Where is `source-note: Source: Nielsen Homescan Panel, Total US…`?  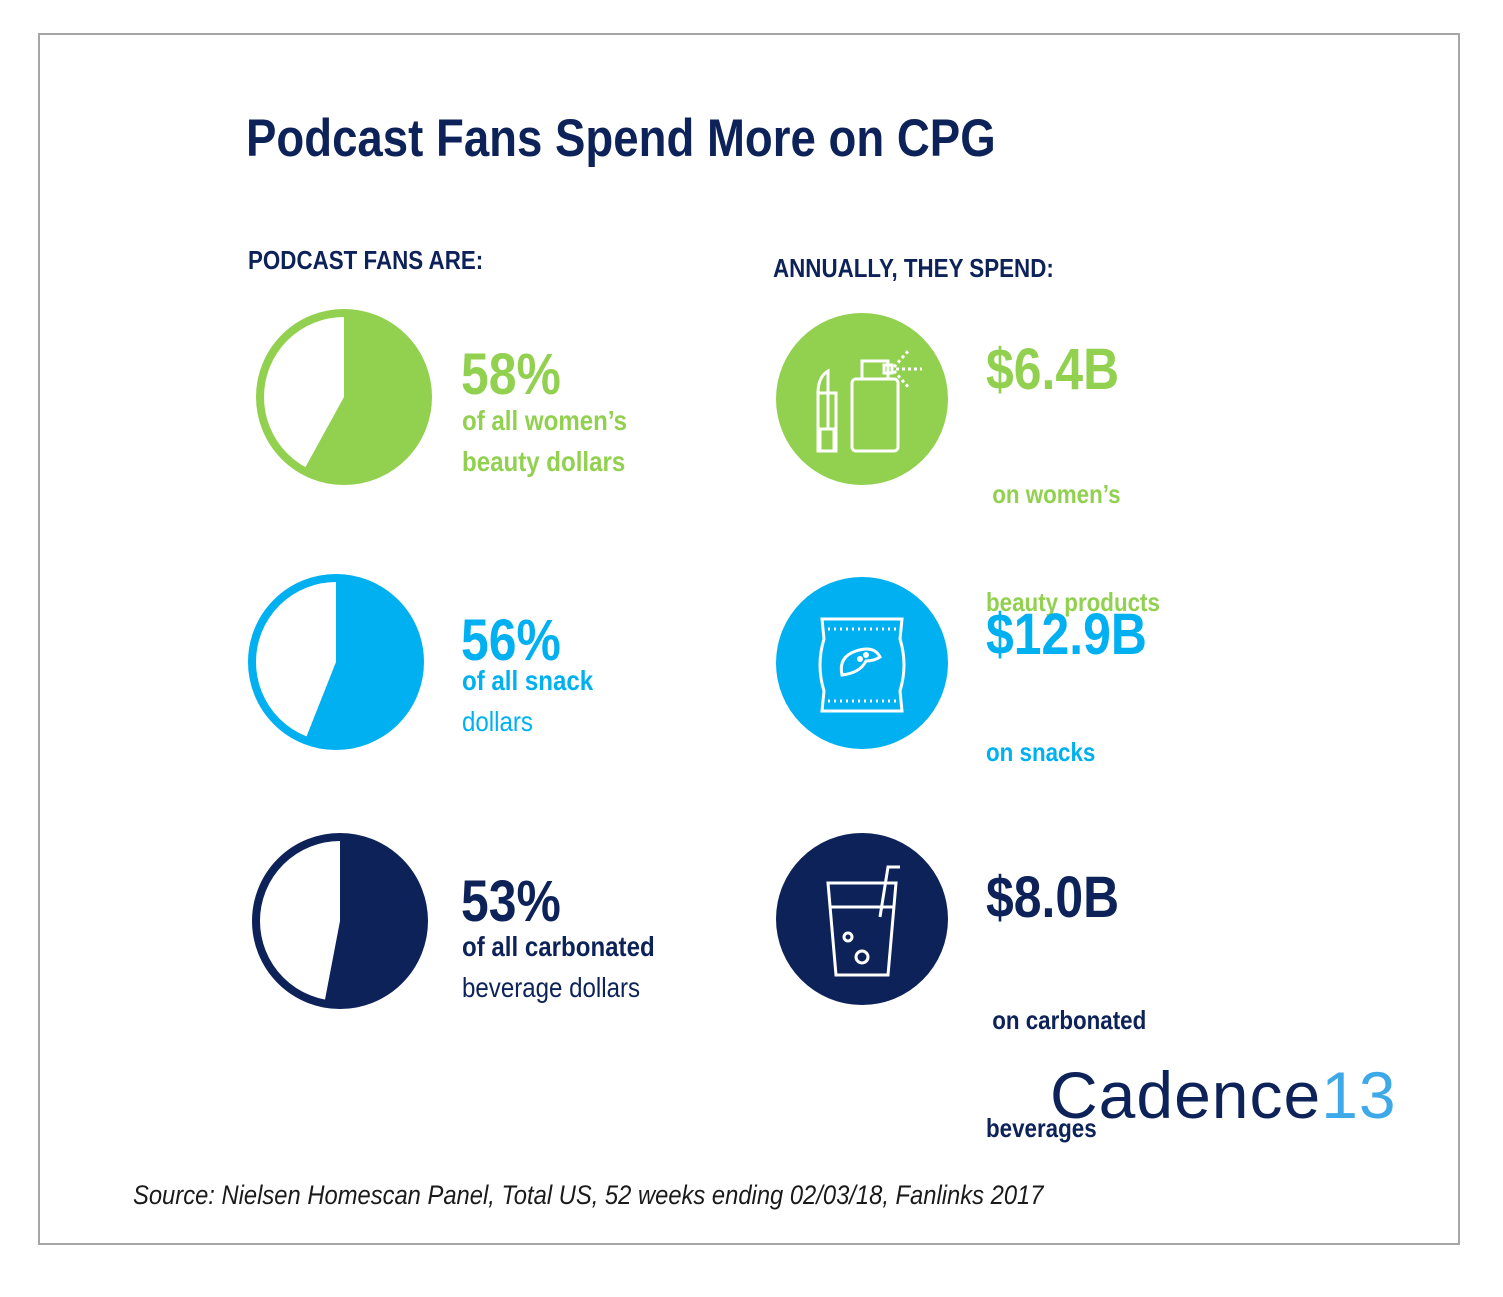 source-note: Source: Nielsen Homescan Panel, Total US… is located at coordinates (588, 1195).